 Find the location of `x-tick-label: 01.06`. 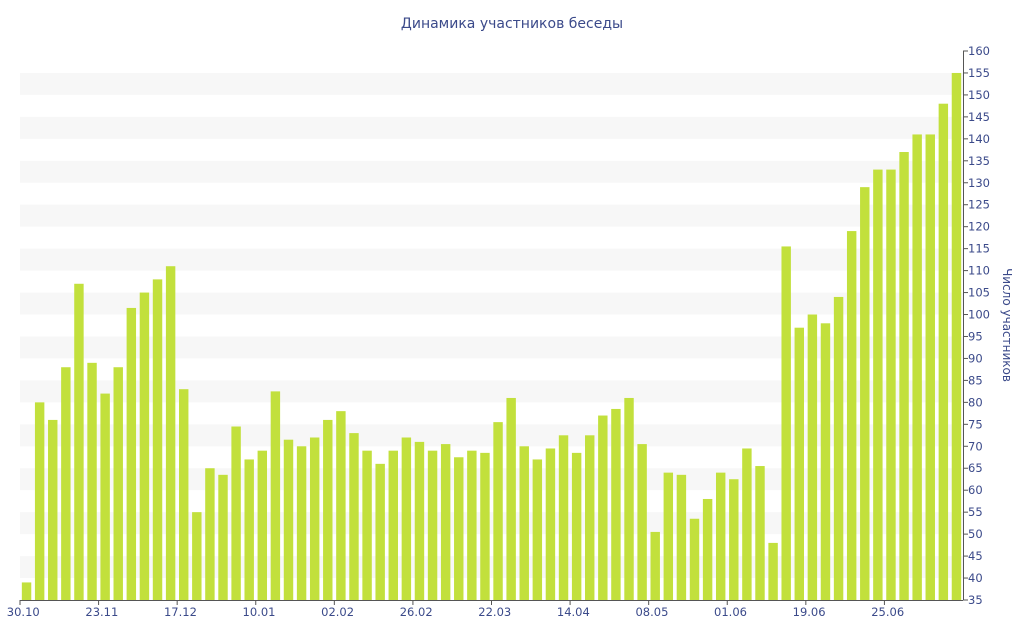

x-tick-label: 01.06 is located at coordinates (730, 612).